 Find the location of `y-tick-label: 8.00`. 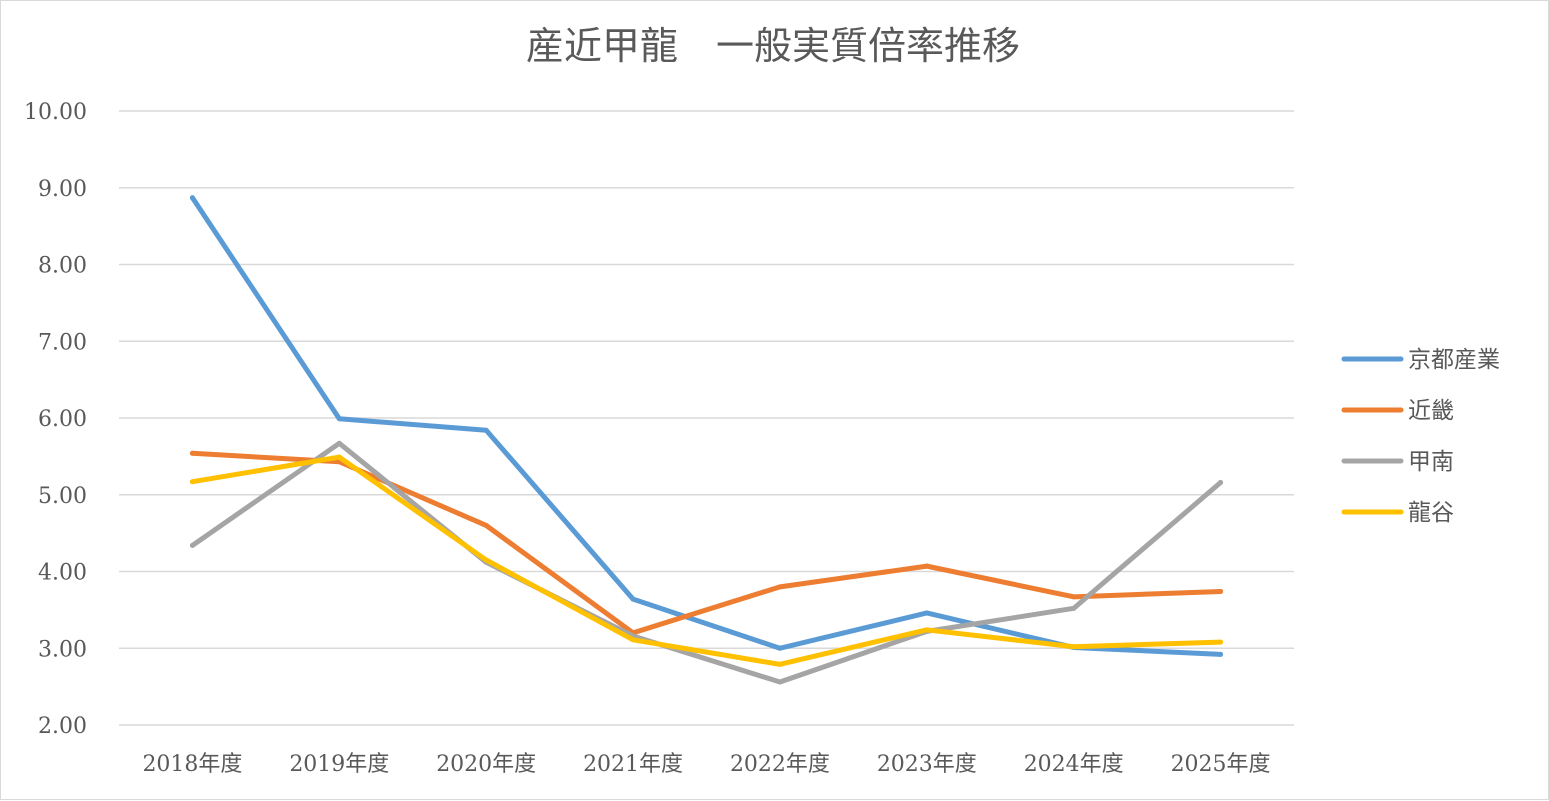

y-tick-label: 8.00 is located at coordinates (62, 266).